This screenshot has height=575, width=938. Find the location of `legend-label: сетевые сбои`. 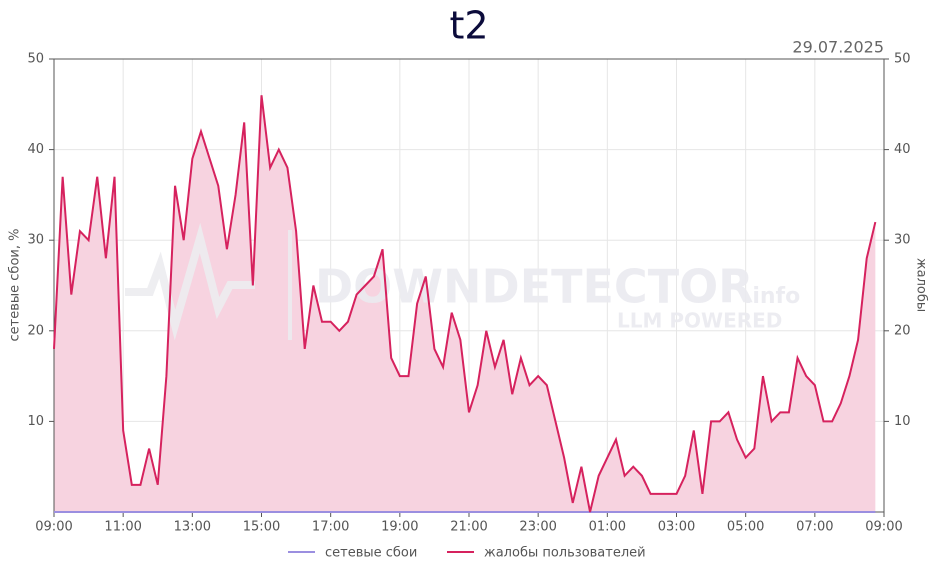

legend-label: сетевые сбои is located at coordinates (371, 553).